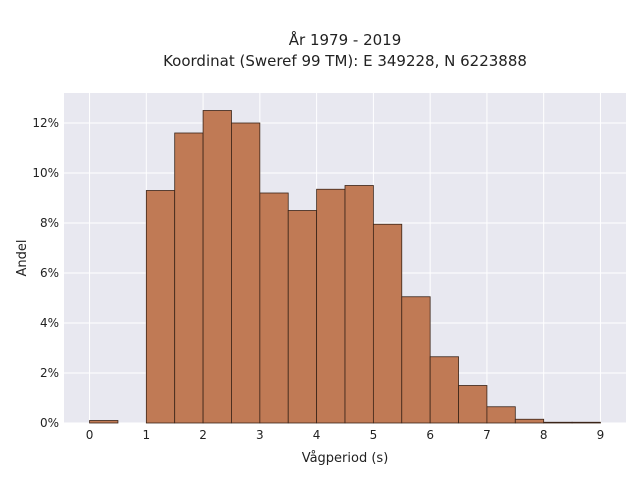 This screenshot has width=640, height=484. I want to click on x-tick-label: 7, so click(487, 435).